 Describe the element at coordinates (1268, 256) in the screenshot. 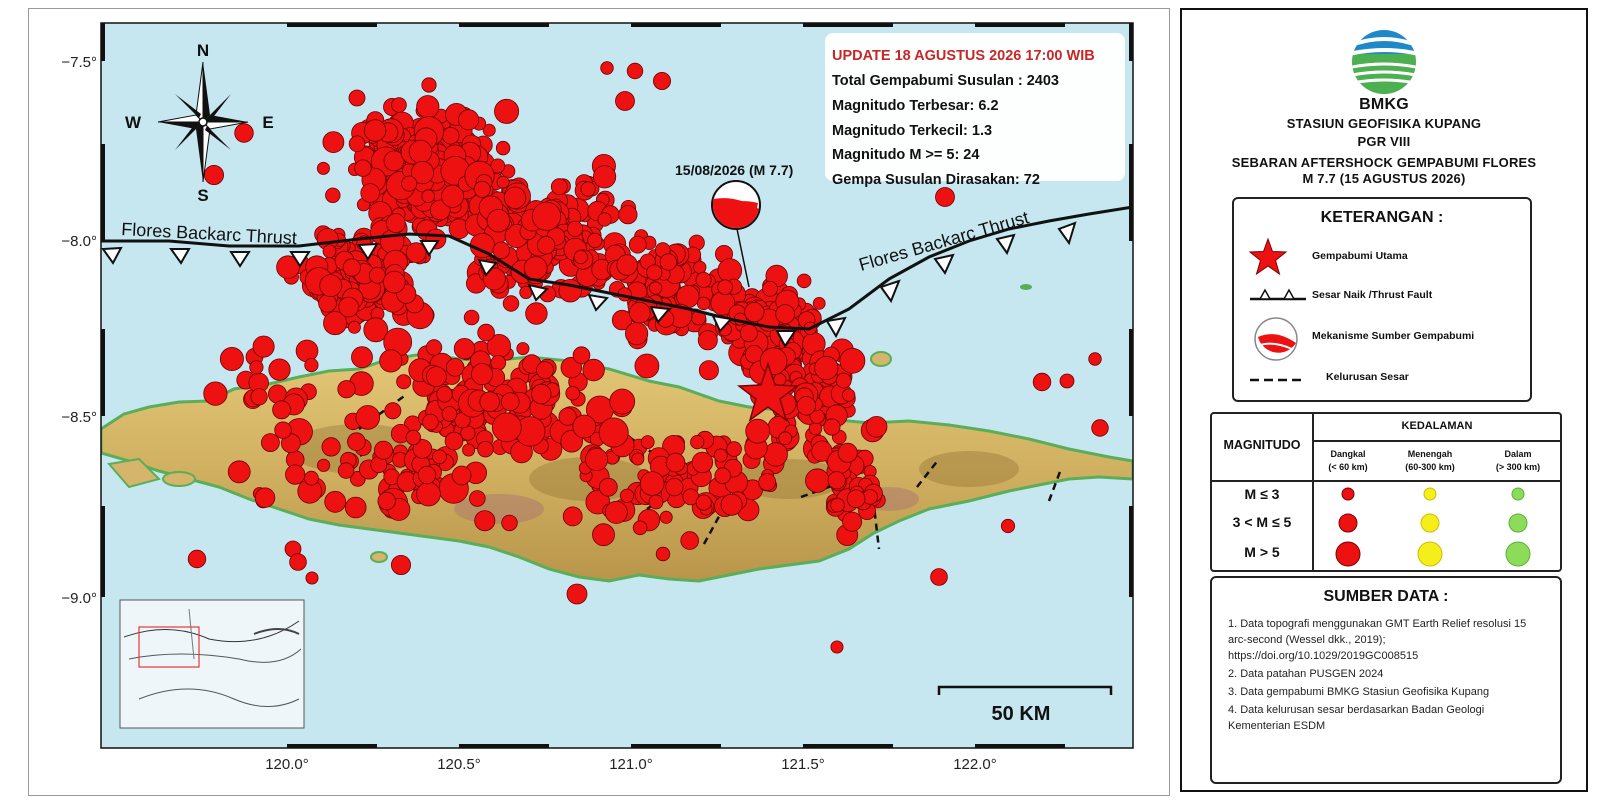

I see `star-icon` at that location.